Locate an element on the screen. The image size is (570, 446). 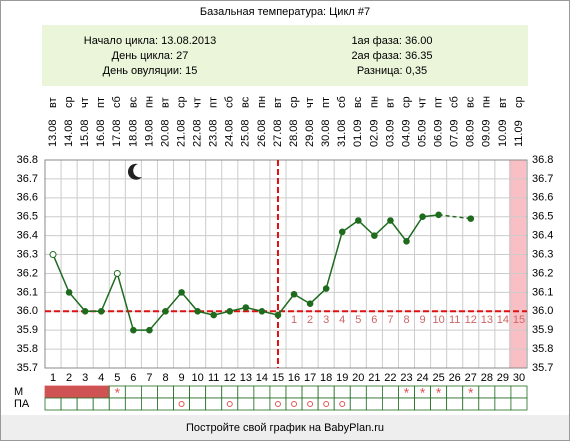
y2-tick-label: 36.8 is located at coordinates (542, 160).